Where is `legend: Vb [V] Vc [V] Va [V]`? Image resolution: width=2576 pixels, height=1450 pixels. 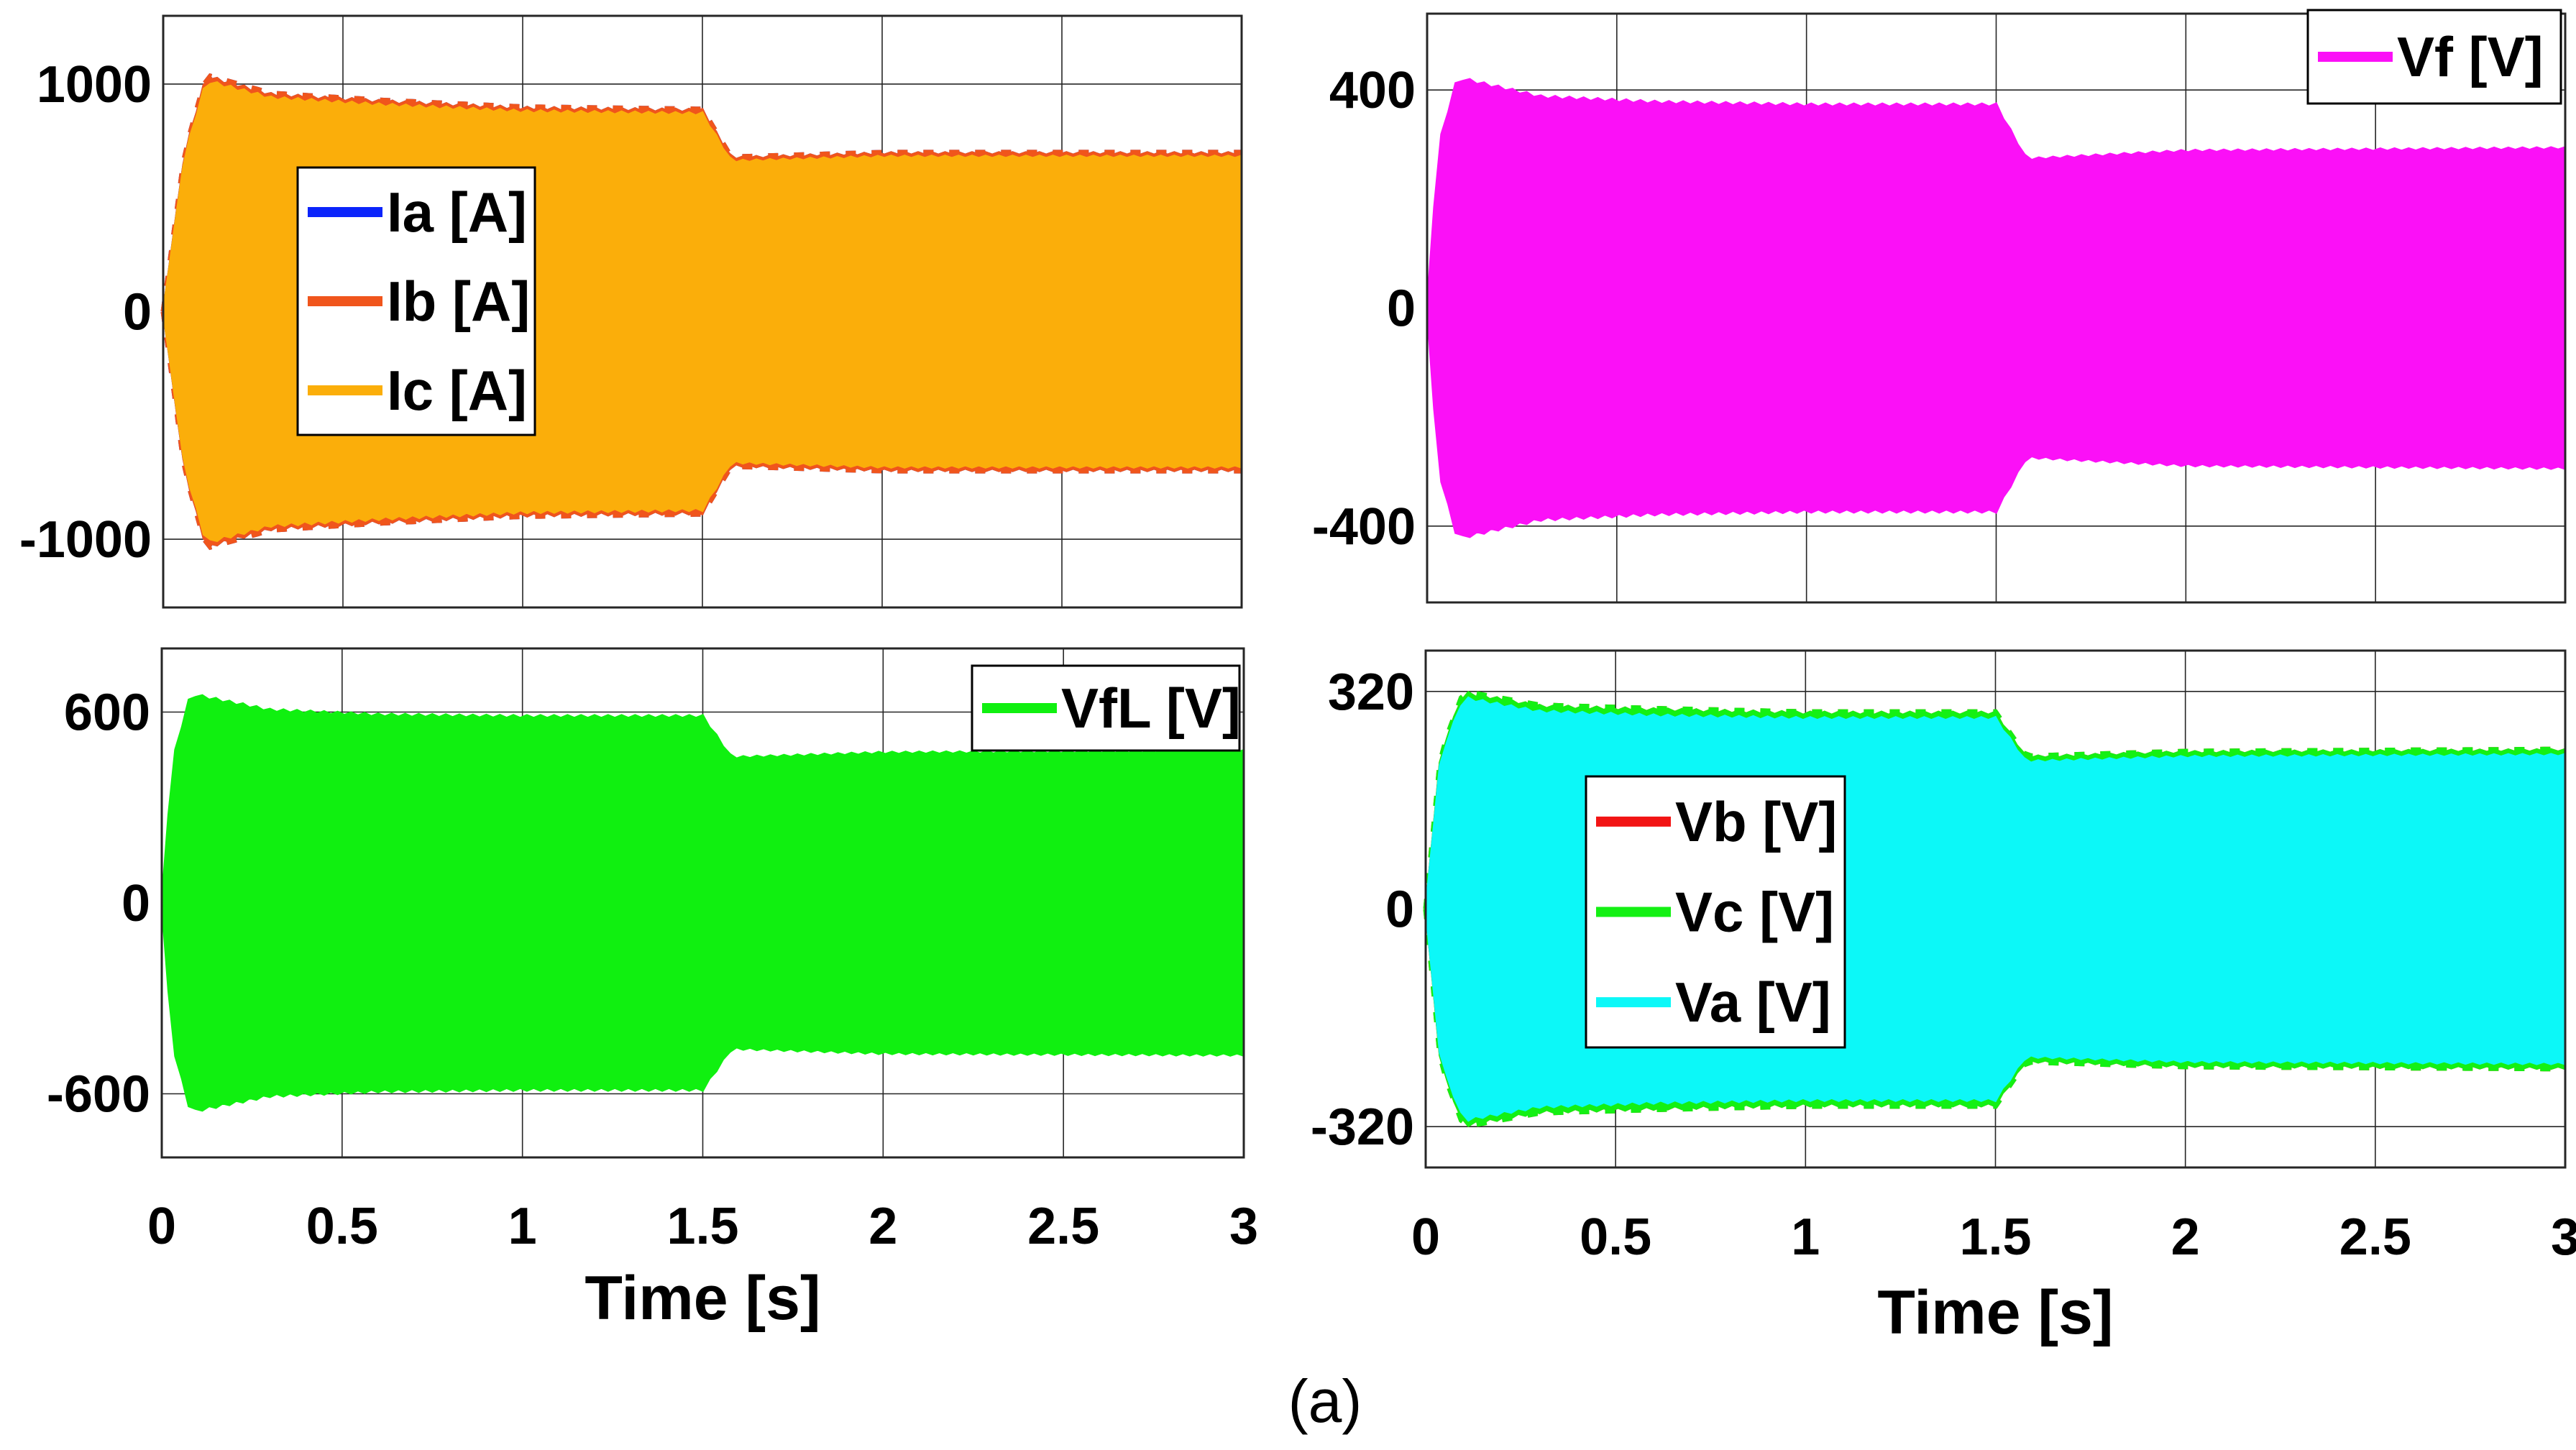 legend: Vb [V] Vc [V] Va [V] is located at coordinates (1715, 912).